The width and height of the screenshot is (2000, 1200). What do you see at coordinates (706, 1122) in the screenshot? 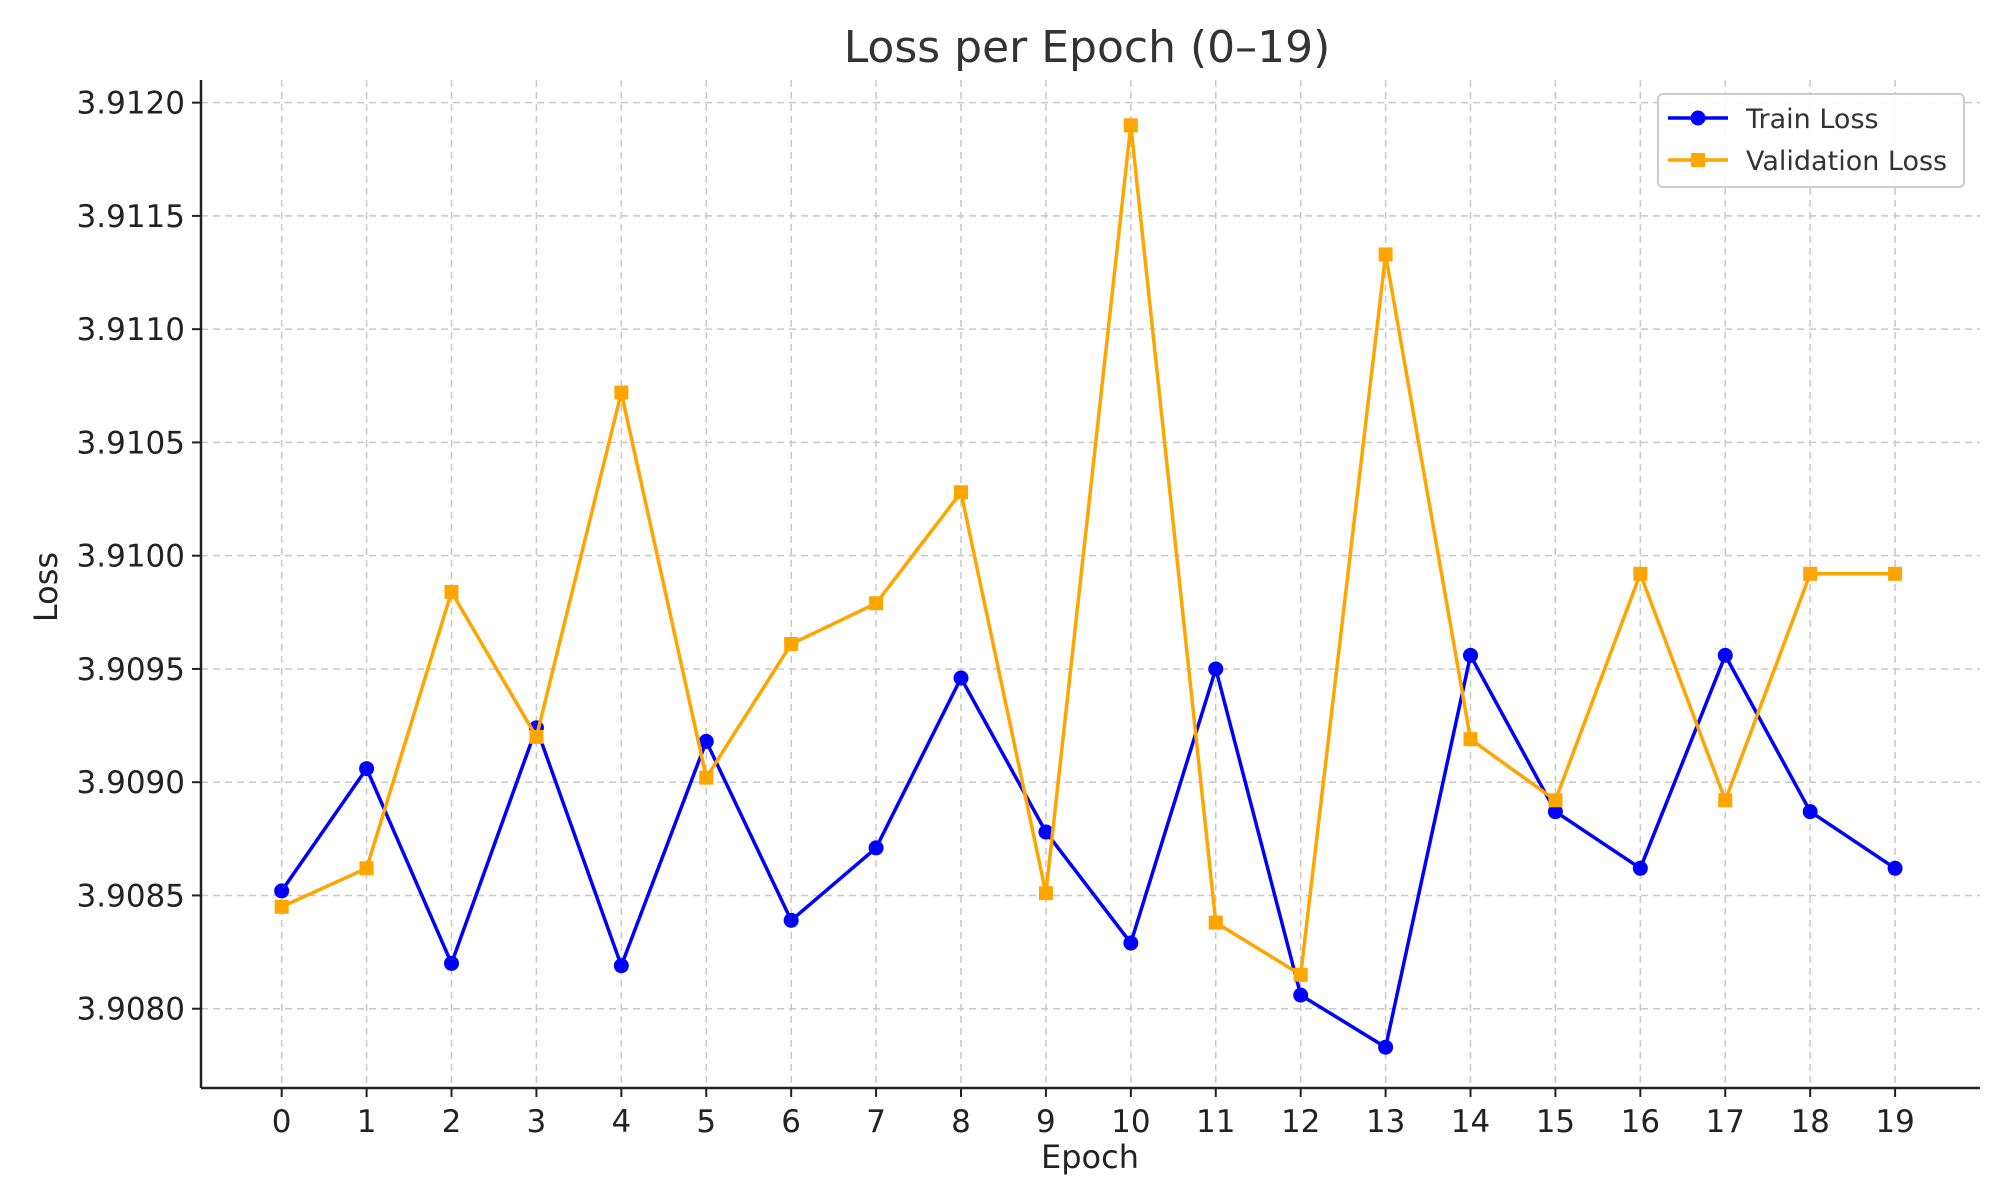
I see `x-tick-label: 5` at bounding box center [706, 1122].